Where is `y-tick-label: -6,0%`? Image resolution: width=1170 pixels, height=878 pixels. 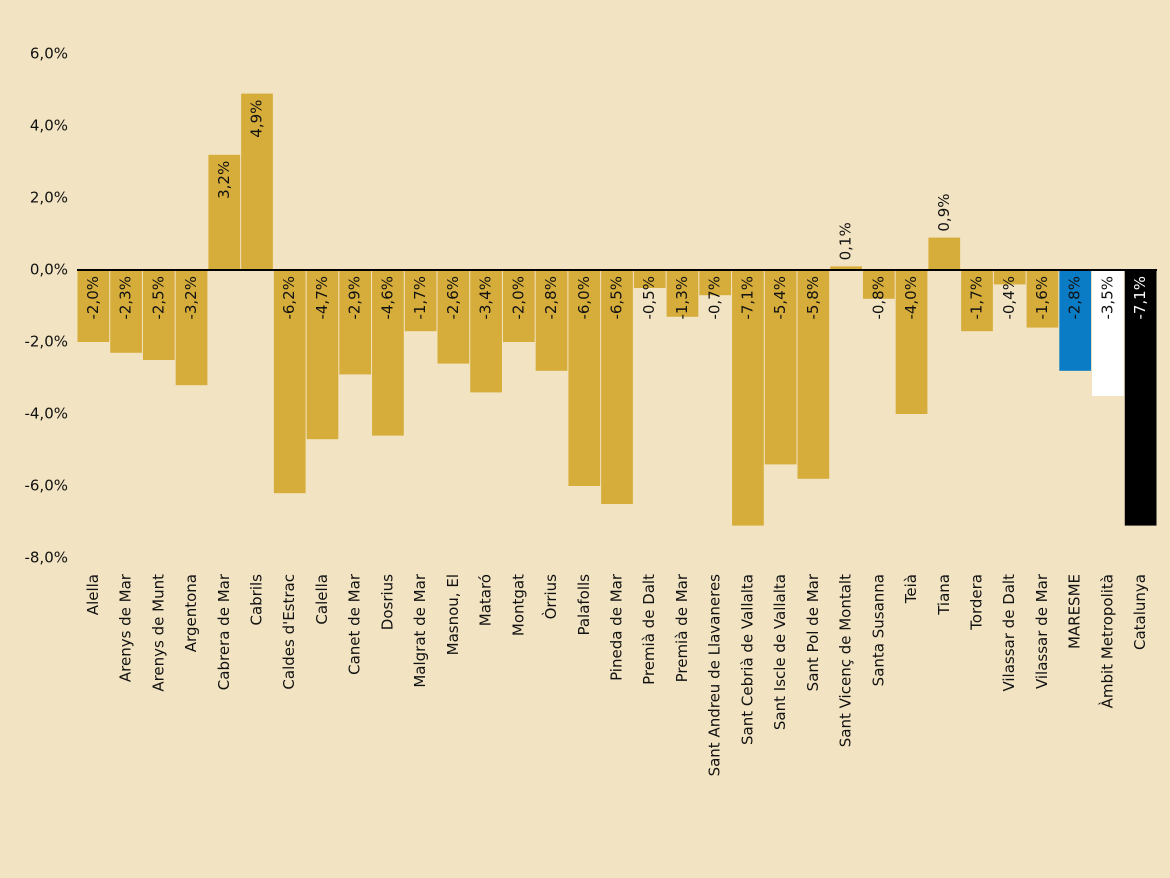
y-tick-label: -6,0% is located at coordinates (46, 486).